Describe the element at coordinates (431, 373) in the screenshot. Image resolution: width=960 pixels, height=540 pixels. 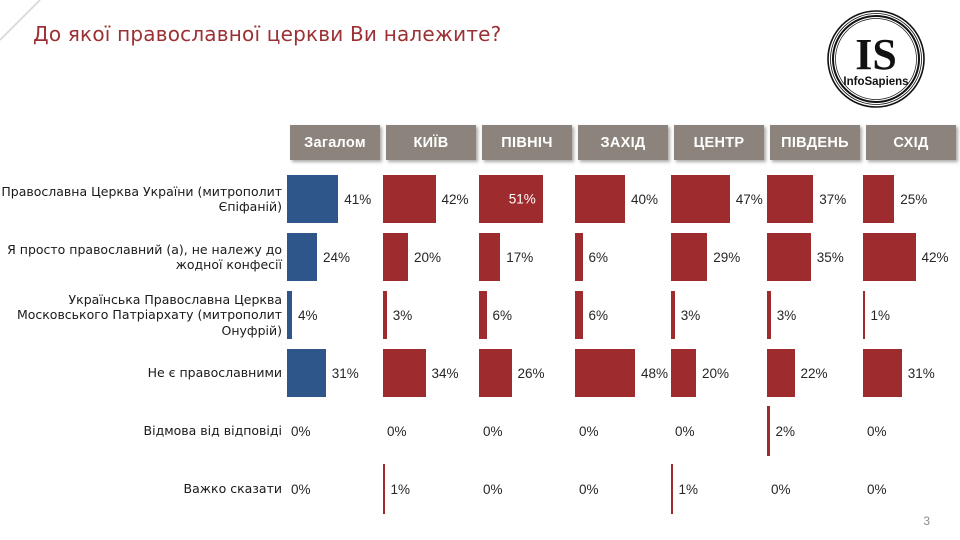
I see `bar-cell: 34%` at that location.